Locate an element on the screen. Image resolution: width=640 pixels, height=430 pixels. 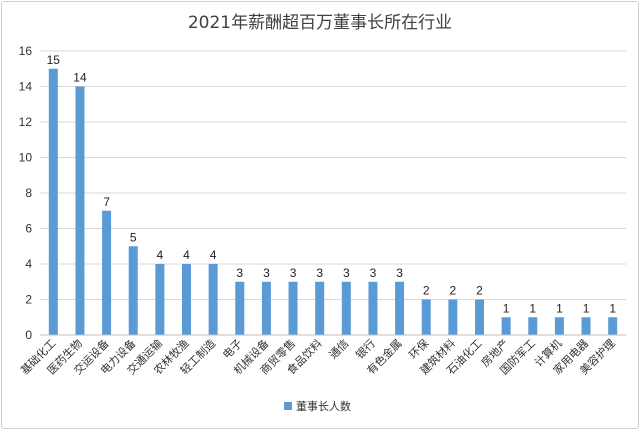
legend: 董事长人数 is located at coordinates (317, 406).